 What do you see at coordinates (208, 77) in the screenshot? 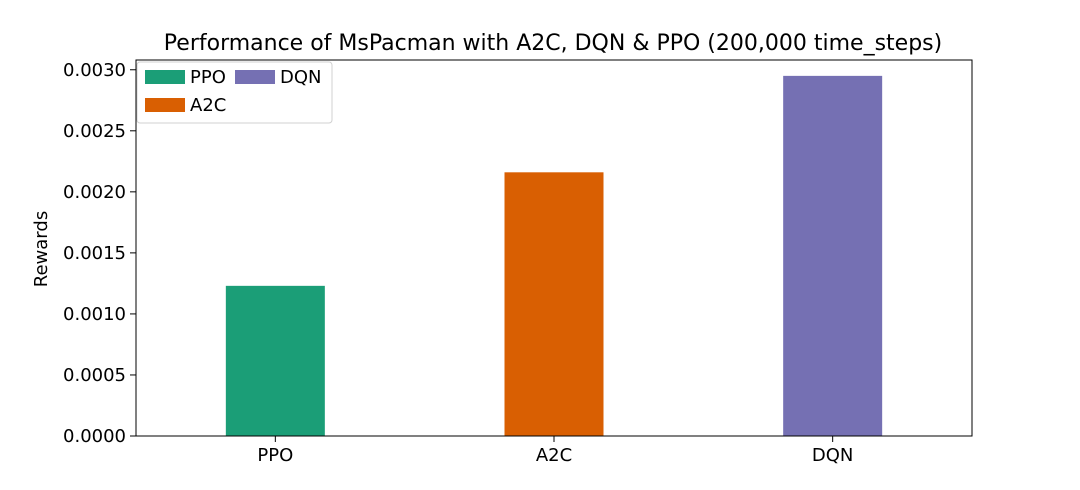
I see `legend-label-ppo: PPO` at bounding box center [208, 77].